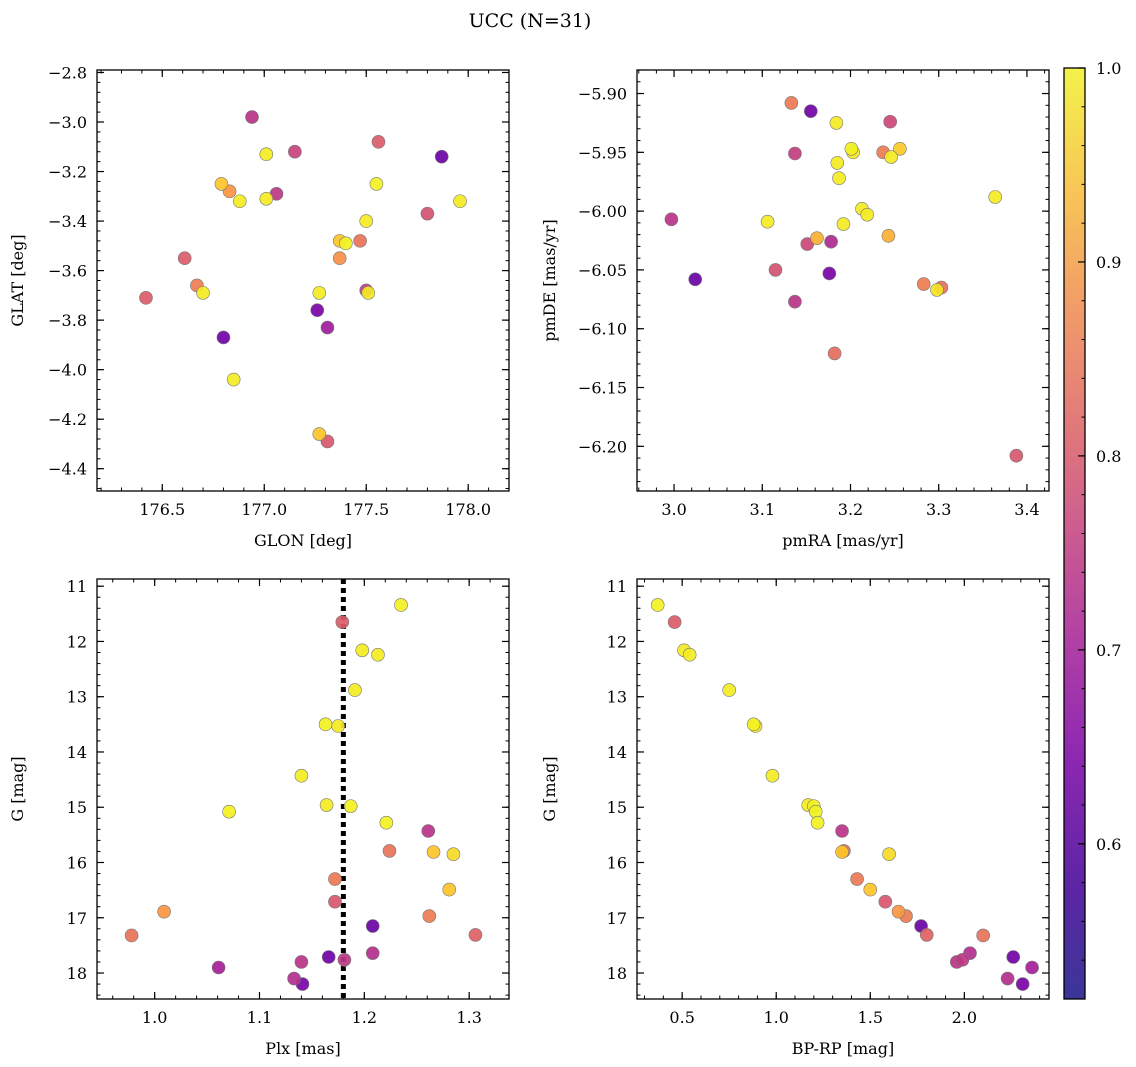  I want to click on colorbar-gradient, so click(1074, 533).